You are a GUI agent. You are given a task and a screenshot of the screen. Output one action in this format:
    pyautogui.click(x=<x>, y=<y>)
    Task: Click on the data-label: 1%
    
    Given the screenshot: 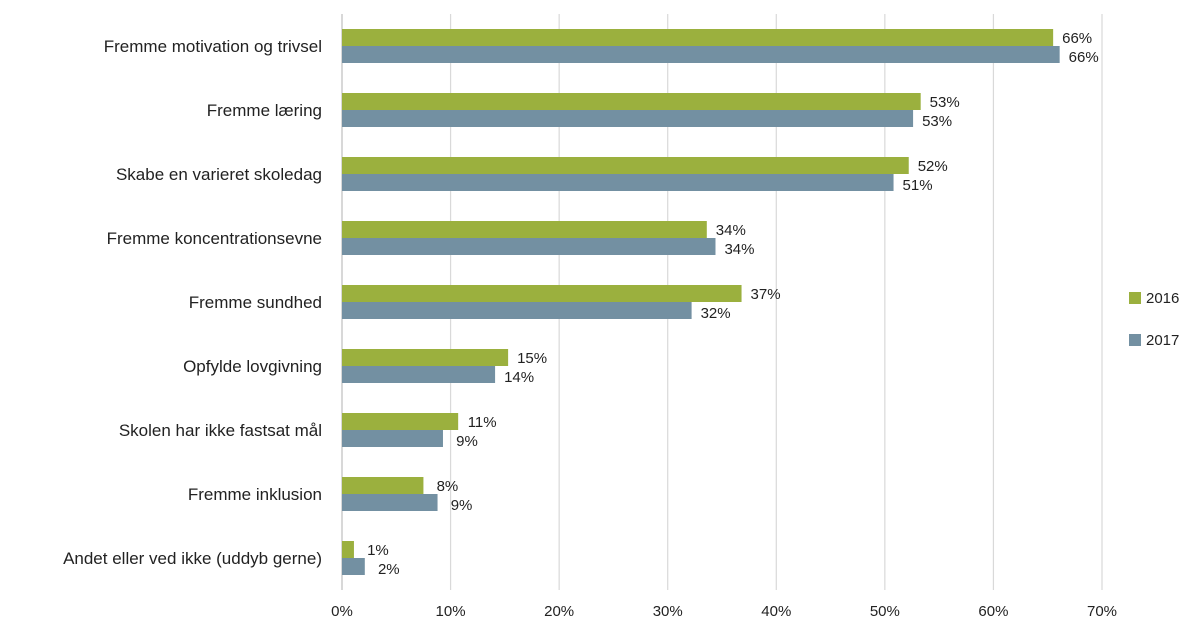 What is the action you would take?
    pyautogui.click(x=378, y=550)
    